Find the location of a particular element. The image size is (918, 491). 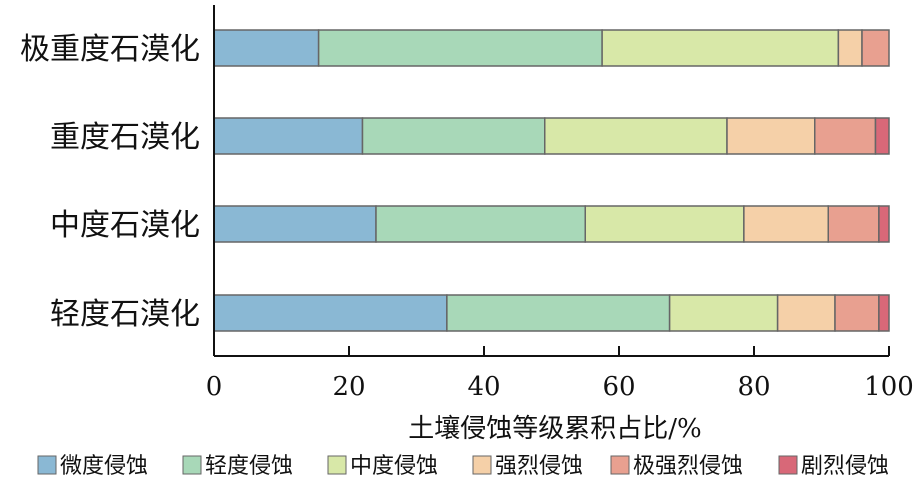

legend-label-4: 极强烈侵蚀 is located at coordinates (688, 466).